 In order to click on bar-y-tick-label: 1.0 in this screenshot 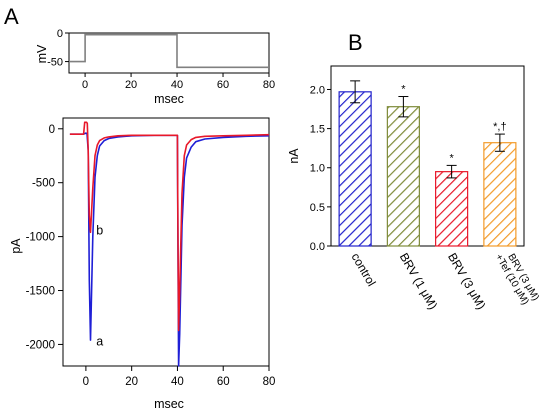, I will do `click(317, 169)`.